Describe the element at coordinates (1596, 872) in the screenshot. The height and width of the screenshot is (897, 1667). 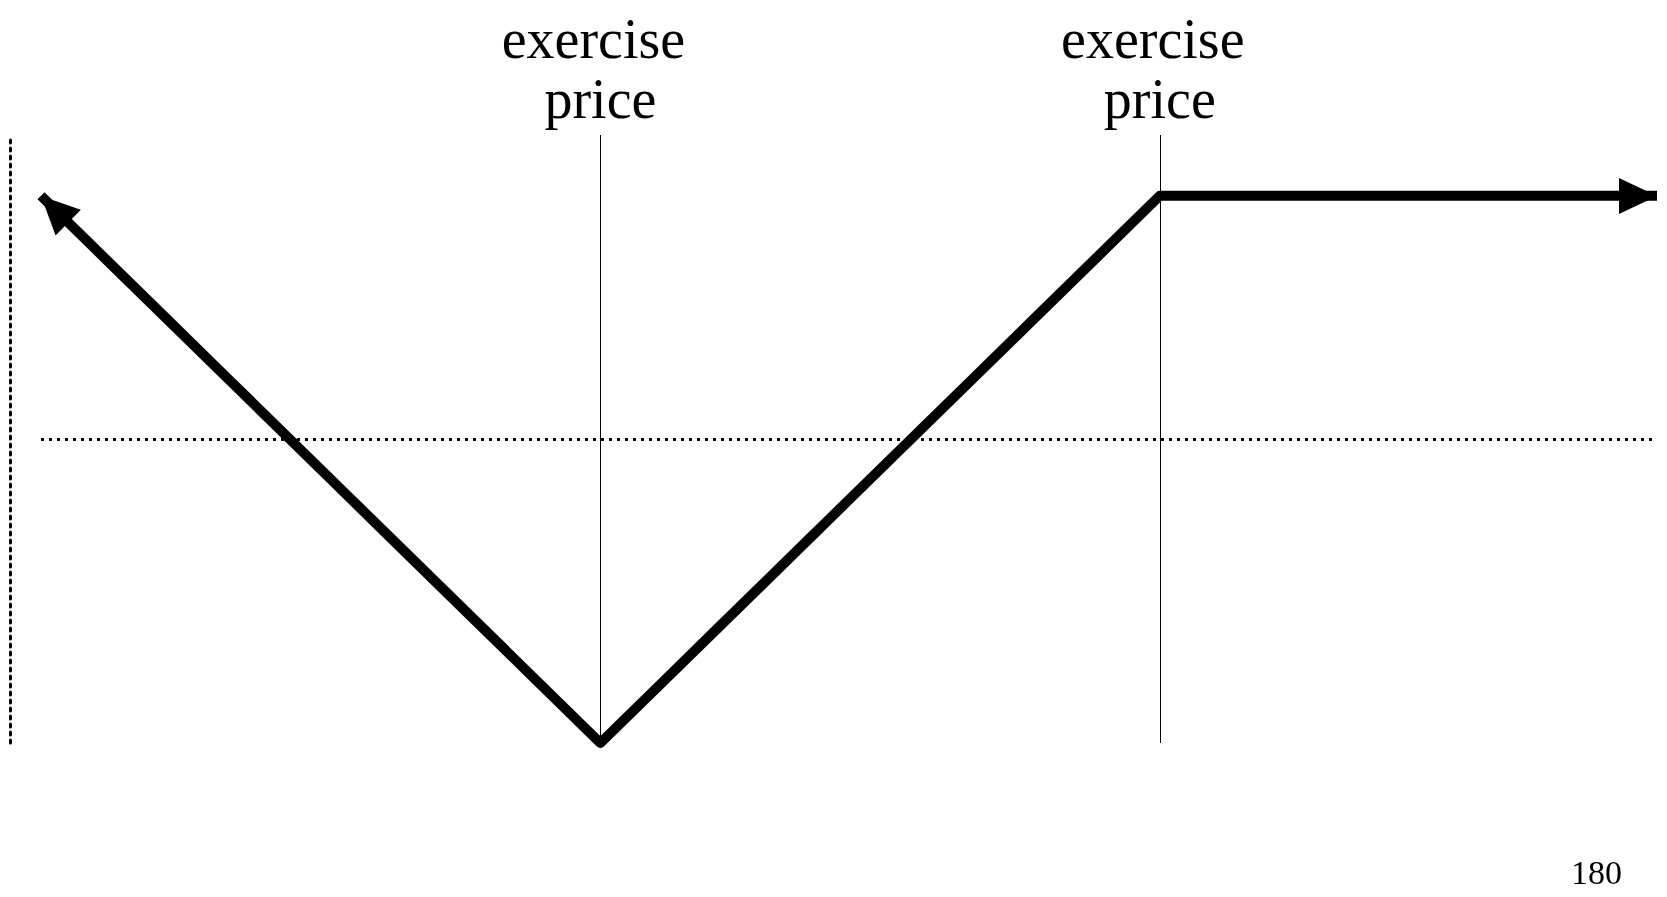
I see `text: 180` at that location.